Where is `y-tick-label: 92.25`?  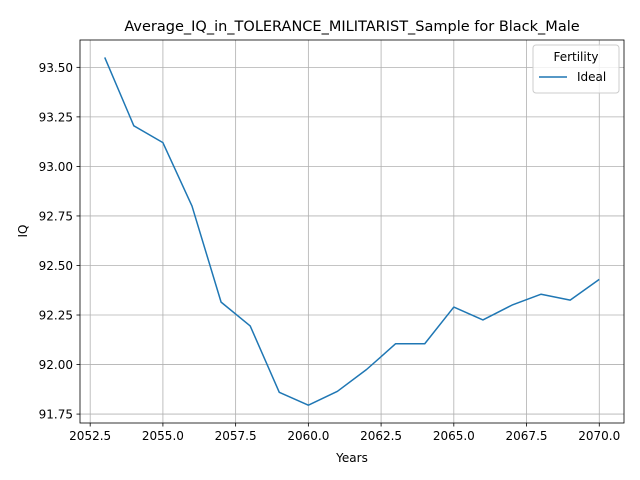 y-tick-label: 92.25 is located at coordinates (56, 316).